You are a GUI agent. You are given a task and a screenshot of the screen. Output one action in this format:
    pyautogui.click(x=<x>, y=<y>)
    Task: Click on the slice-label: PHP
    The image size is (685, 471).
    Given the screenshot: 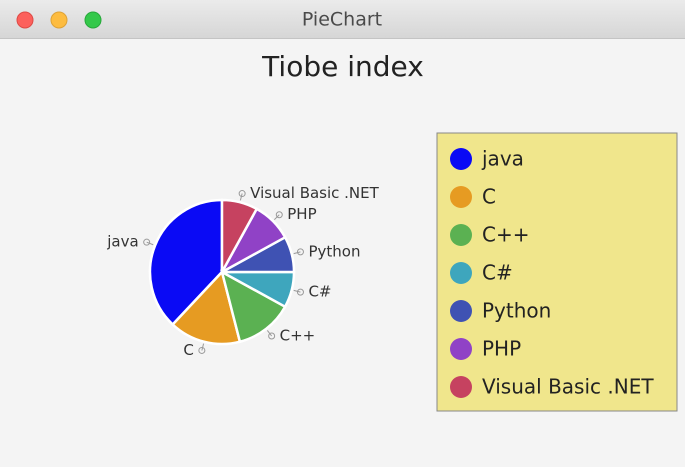 What is the action you would take?
    pyautogui.click(x=301, y=214)
    